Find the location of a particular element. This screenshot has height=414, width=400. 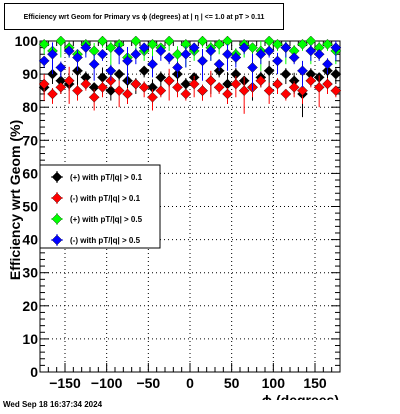

x-tick-label: −100 is located at coordinates (107, 383).